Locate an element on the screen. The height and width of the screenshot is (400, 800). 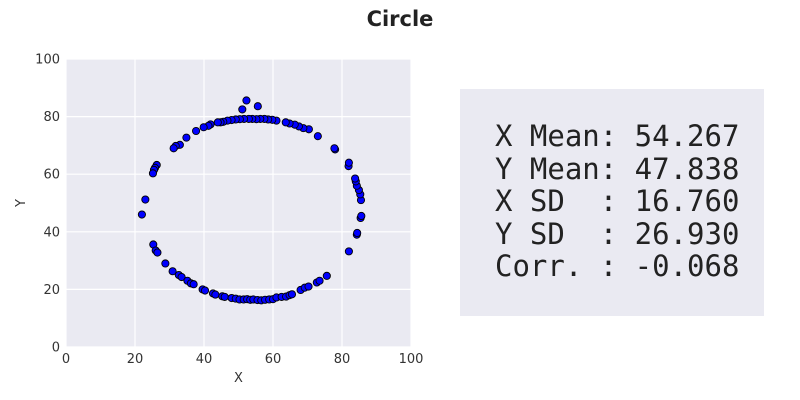
y-tick-labels: 0 20 40 60 80 100 is located at coordinates (47, 204).